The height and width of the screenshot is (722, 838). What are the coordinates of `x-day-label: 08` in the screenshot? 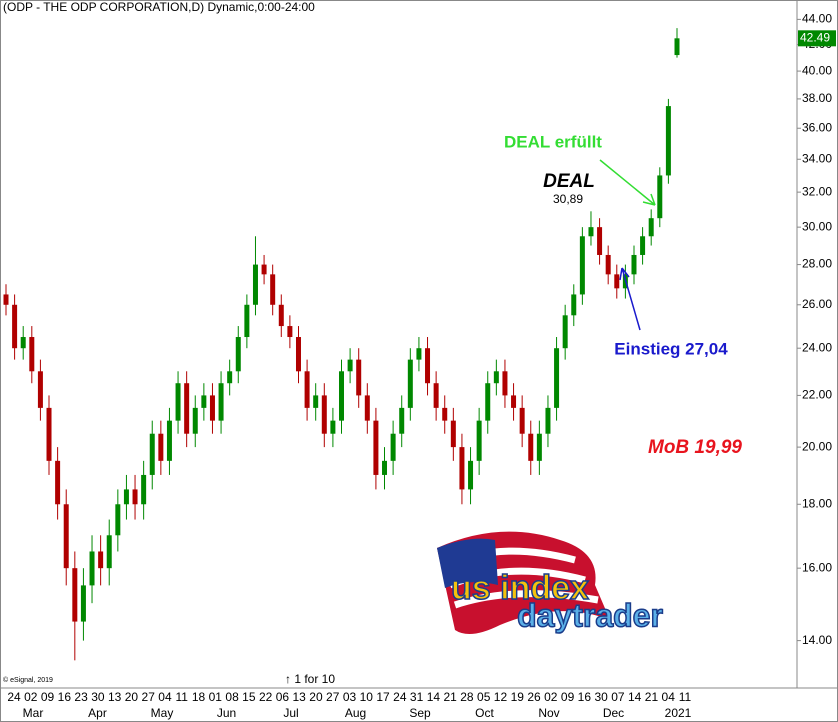 It's located at (232, 697).